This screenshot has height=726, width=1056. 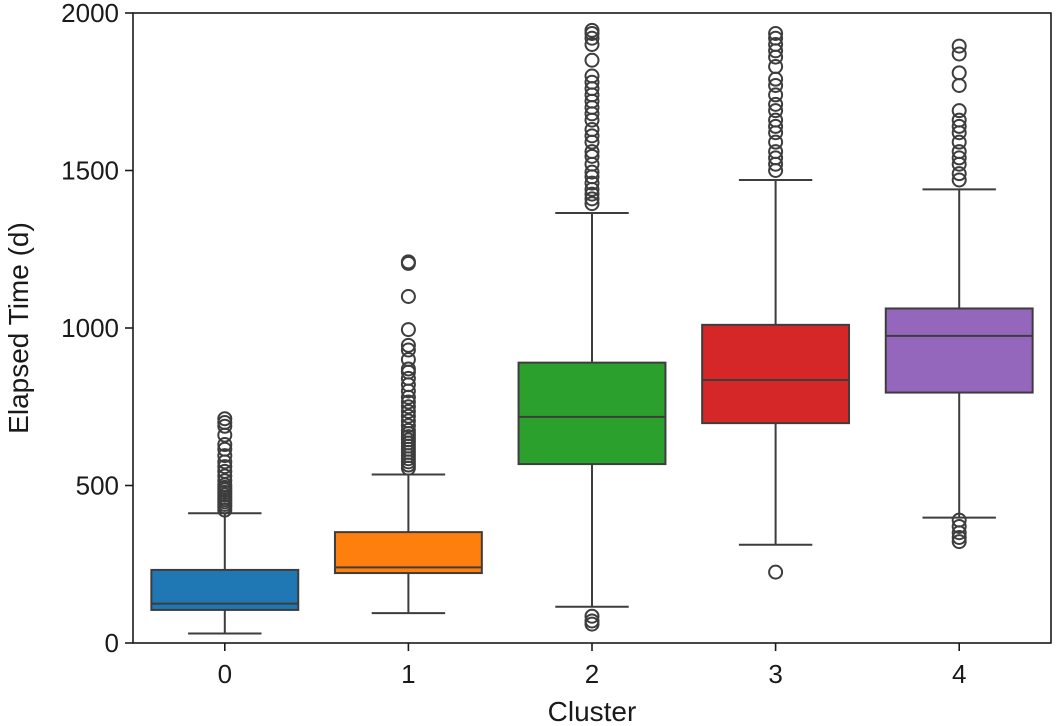 I want to click on y-tick-label: 1500, so click(x=90, y=171).